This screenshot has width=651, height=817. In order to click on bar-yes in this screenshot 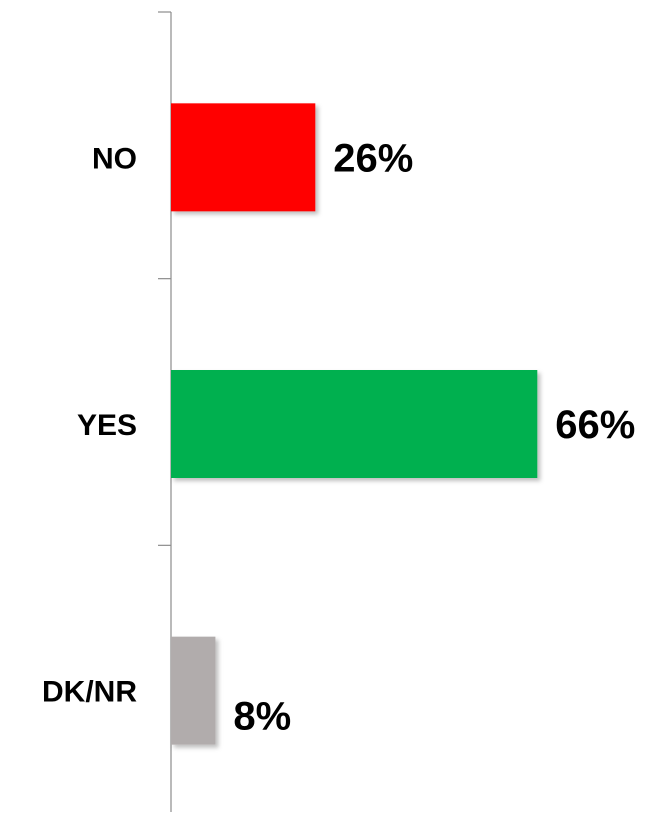, I will do `click(354, 424)`.